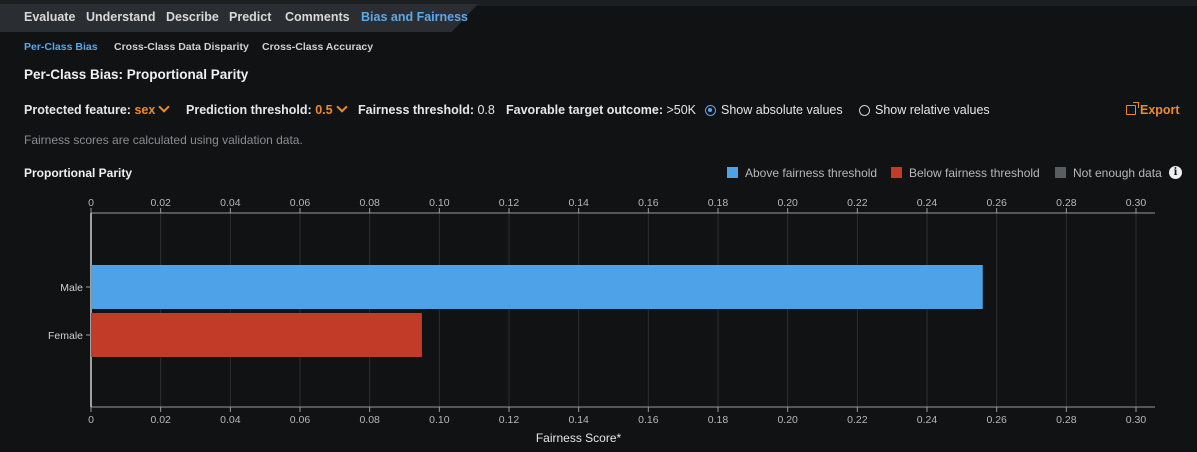 Image resolution: width=1197 pixels, height=452 pixels. What do you see at coordinates (811, 173) in the screenshot?
I see `legend-above-label: Above fairness threshold` at bounding box center [811, 173].